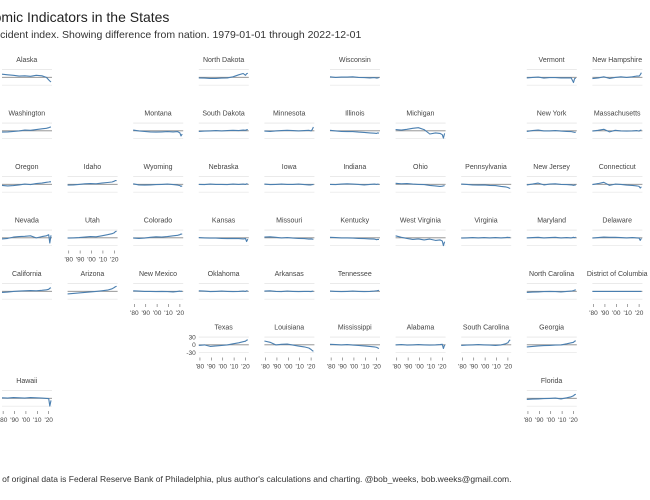 The height and width of the screenshot is (500, 650). What do you see at coordinates (420, 346) in the screenshot?
I see `series-line-alabama` at bounding box center [420, 346].